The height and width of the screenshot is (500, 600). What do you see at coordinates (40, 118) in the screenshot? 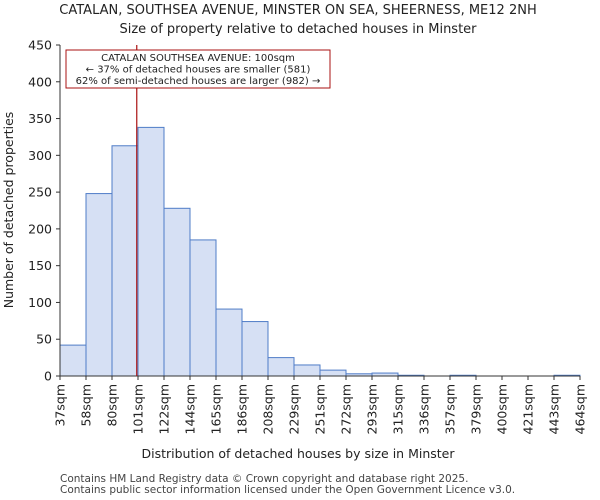
I see `y-tick-label: 350` at bounding box center [40, 118].